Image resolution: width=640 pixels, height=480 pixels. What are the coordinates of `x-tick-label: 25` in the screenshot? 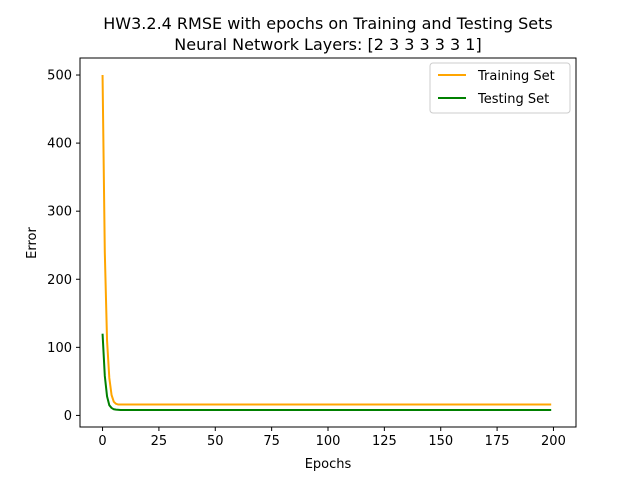 It's located at (159, 441).